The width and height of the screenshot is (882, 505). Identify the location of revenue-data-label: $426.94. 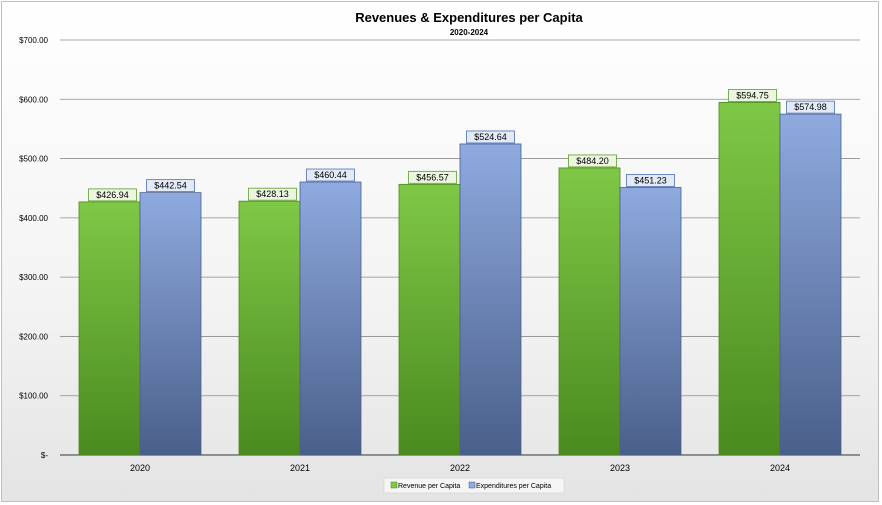
(112, 195).